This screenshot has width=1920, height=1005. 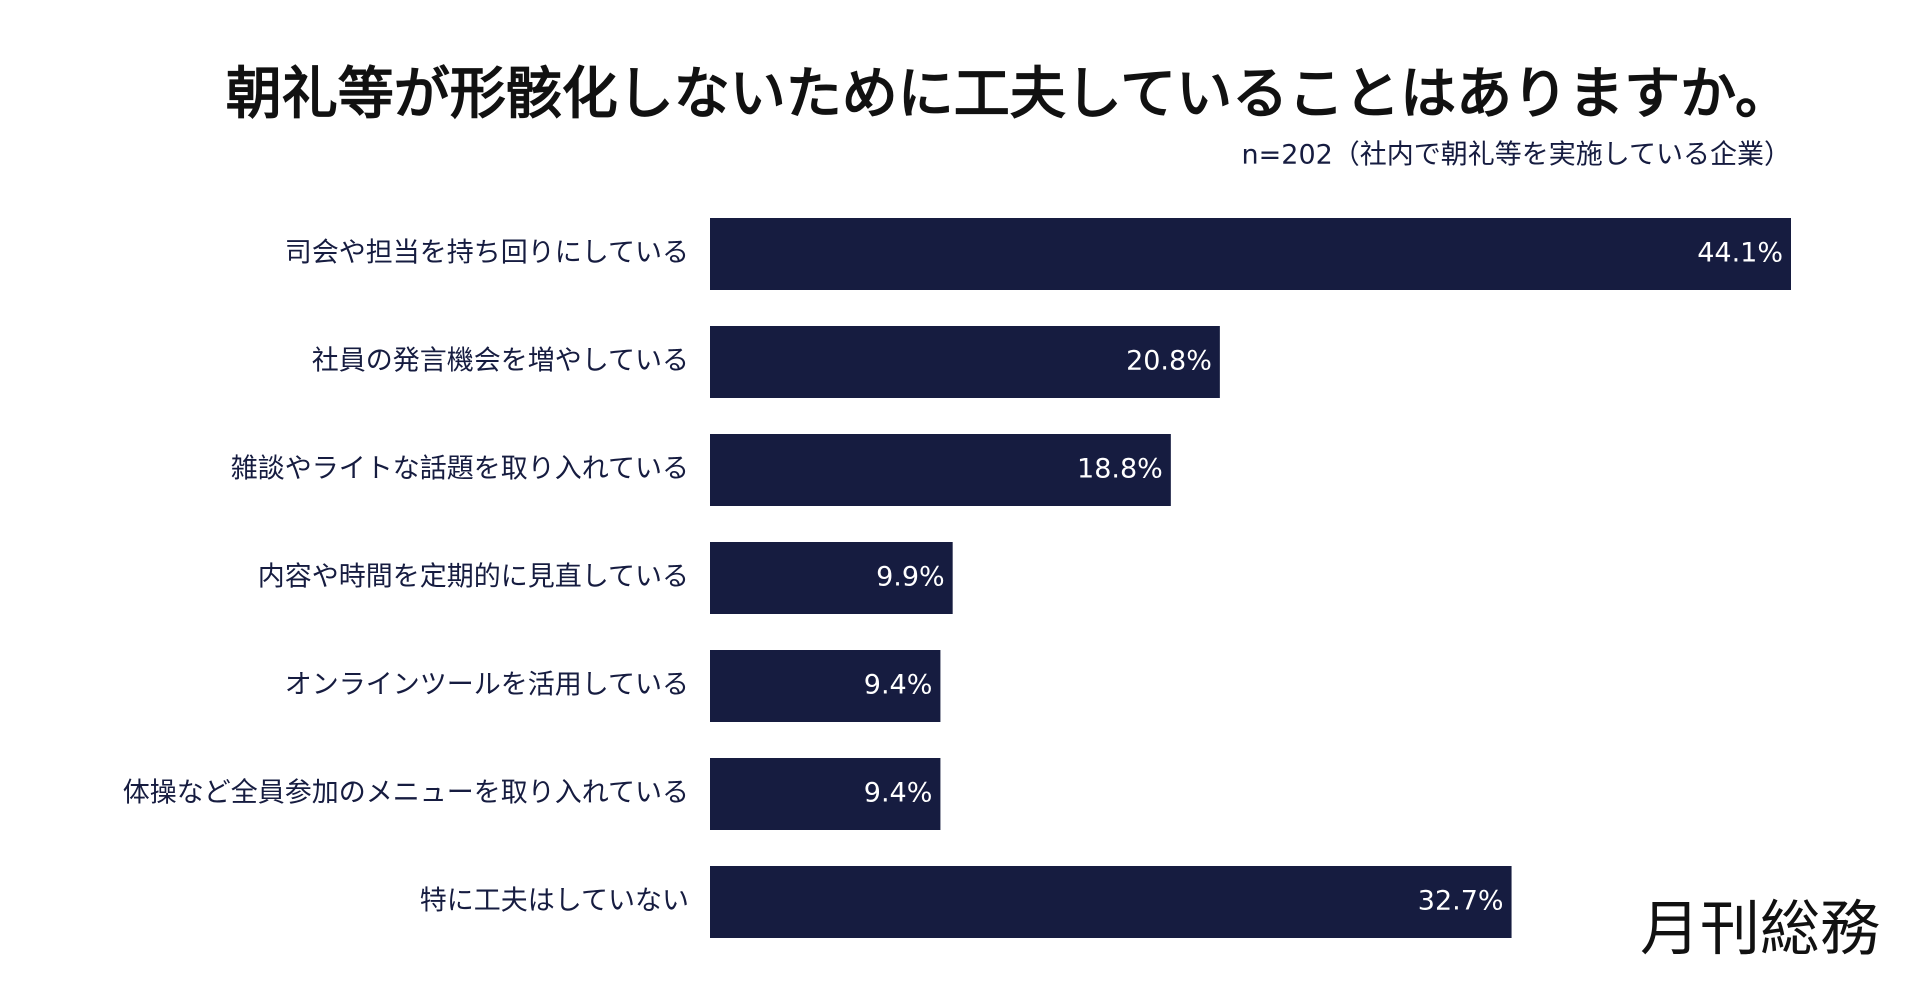 I want to click on chart-subtitle: n=202（社内で朝礼等を実施している企業）, so click(x=1516, y=155).